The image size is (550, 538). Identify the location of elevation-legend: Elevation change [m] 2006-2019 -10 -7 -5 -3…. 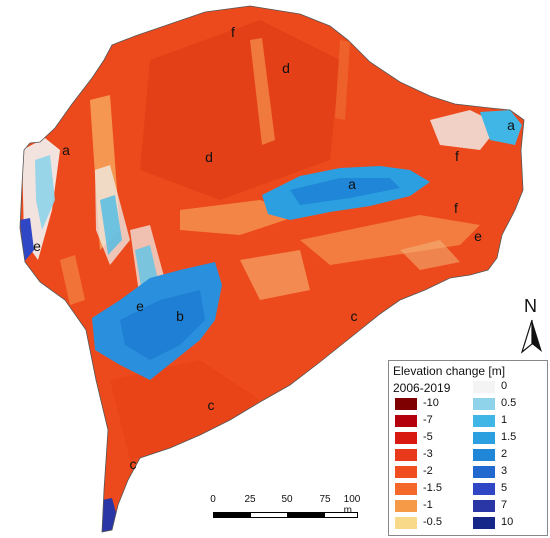
(468, 448).